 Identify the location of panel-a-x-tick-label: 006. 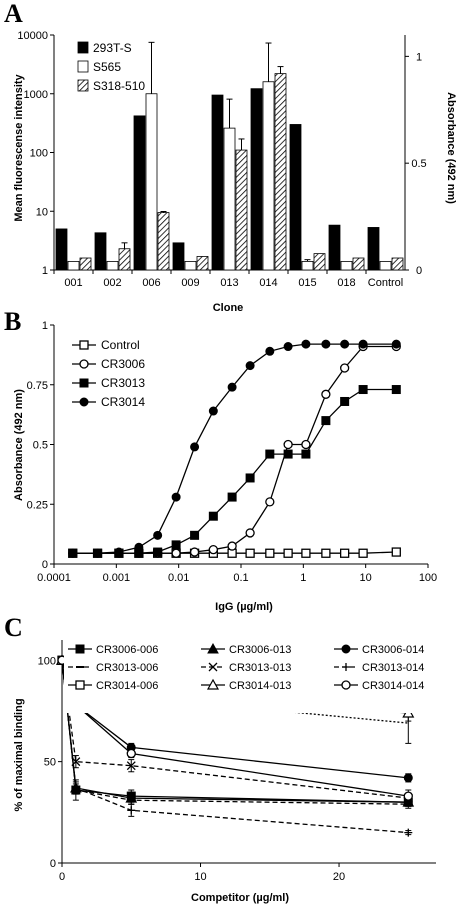
(151, 283).